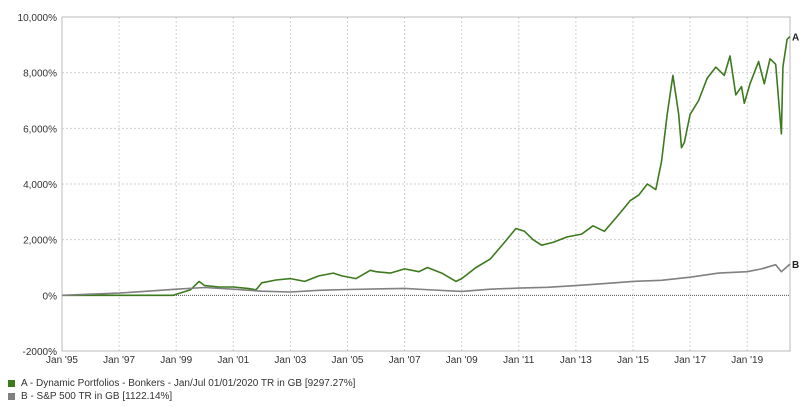 The width and height of the screenshot is (805, 407). Describe the element at coordinates (290, 360) in the screenshot. I see `x-tick-label: Jan '03` at that location.